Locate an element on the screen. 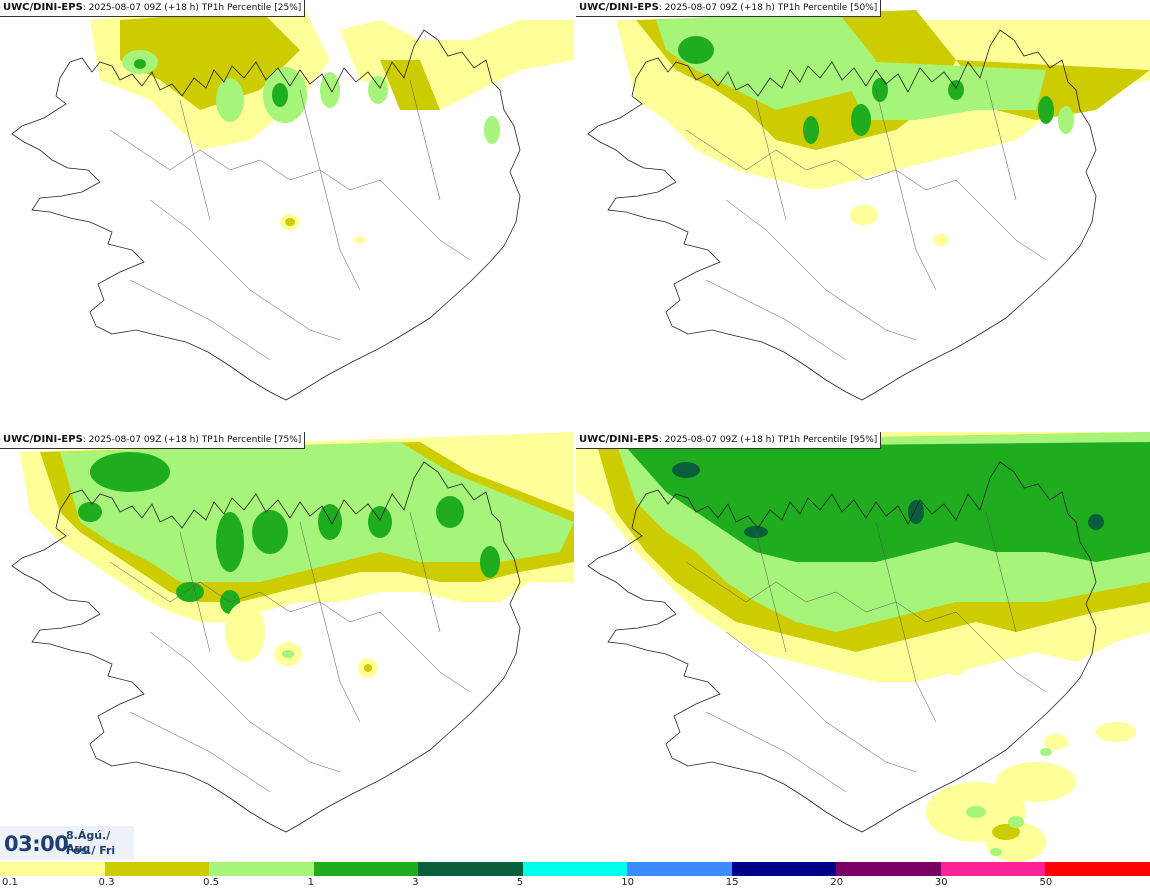 The image size is (1150, 891). product-label: TP1h Percentile [25%] is located at coordinates (251, 8).